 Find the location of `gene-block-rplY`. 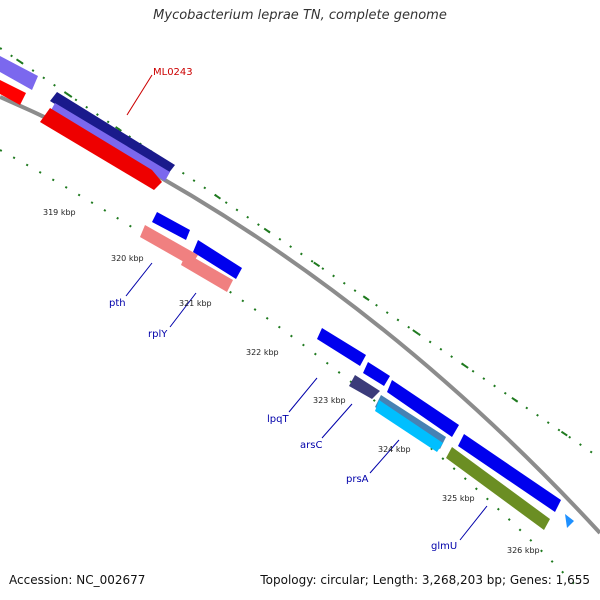

gene-block-rplY is located at coordinates (207, 272).